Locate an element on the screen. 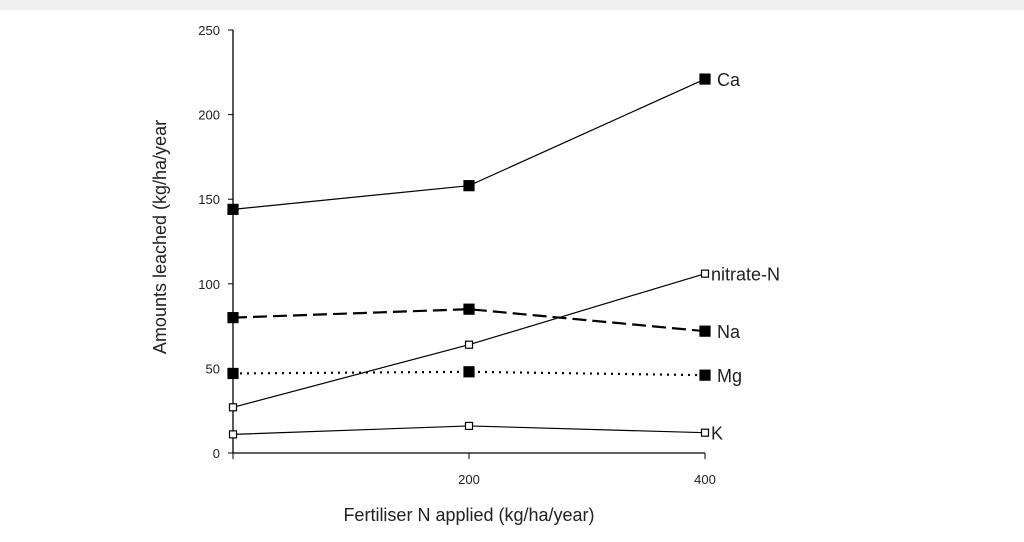 Image resolution: width=1024 pixels, height=542 pixels. y-tick-label: 0 is located at coordinates (216, 453).